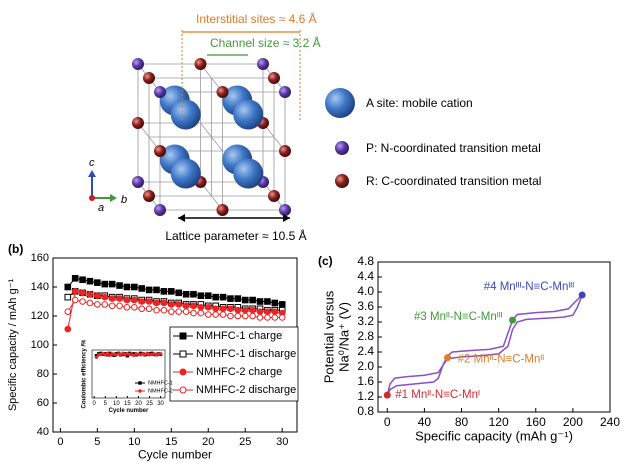 The image size is (630, 462). What do you see at coordinates (160, 391) in the screenshot?
I see `legend-label: NMHFC-2` at bounding box center [160, 391].